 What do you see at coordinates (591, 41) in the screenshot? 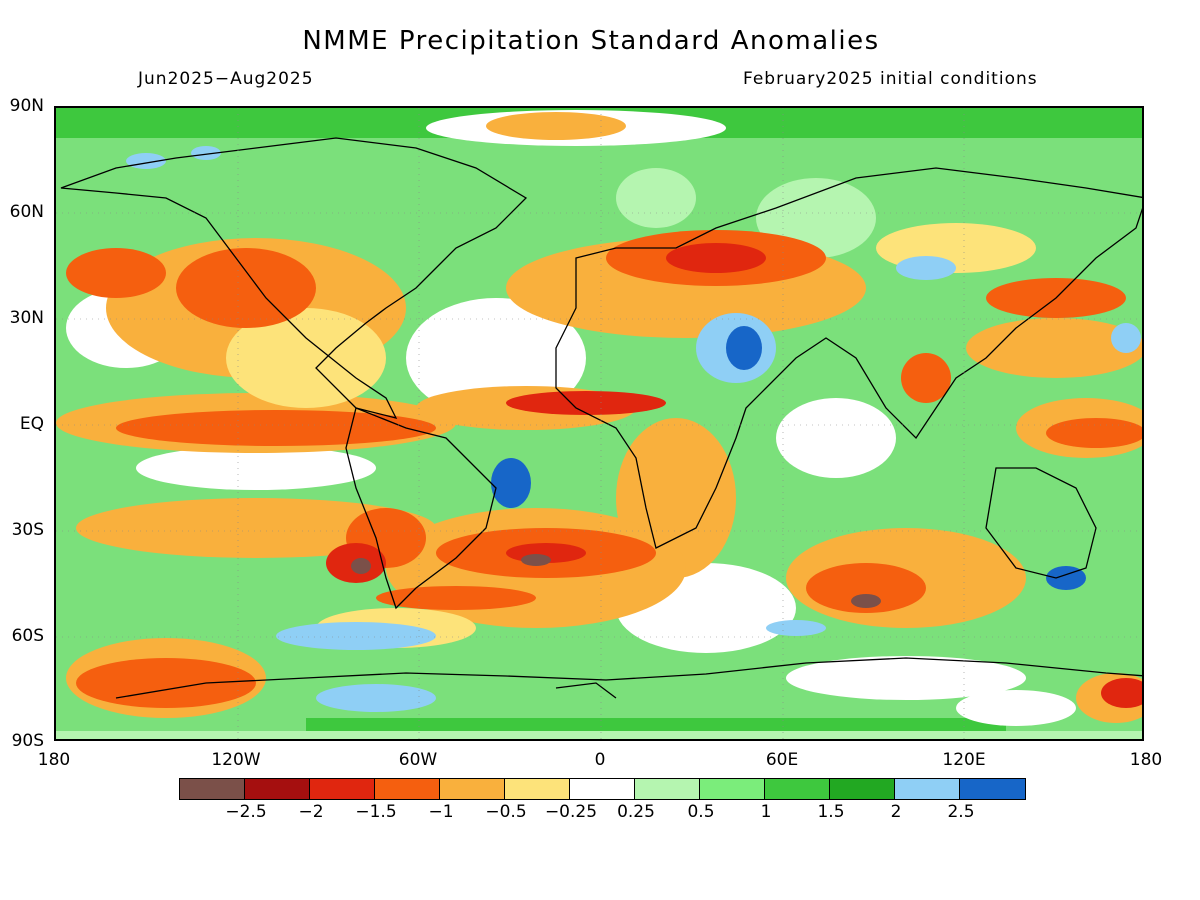
I see `map-title: NMME Precipitation Standard Anomalies` at bounding box center [591, 41].